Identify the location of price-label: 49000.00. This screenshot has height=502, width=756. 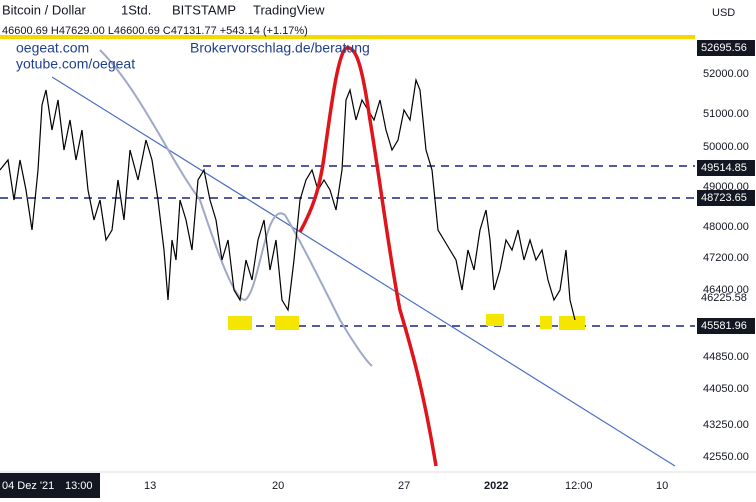
(726, 187).